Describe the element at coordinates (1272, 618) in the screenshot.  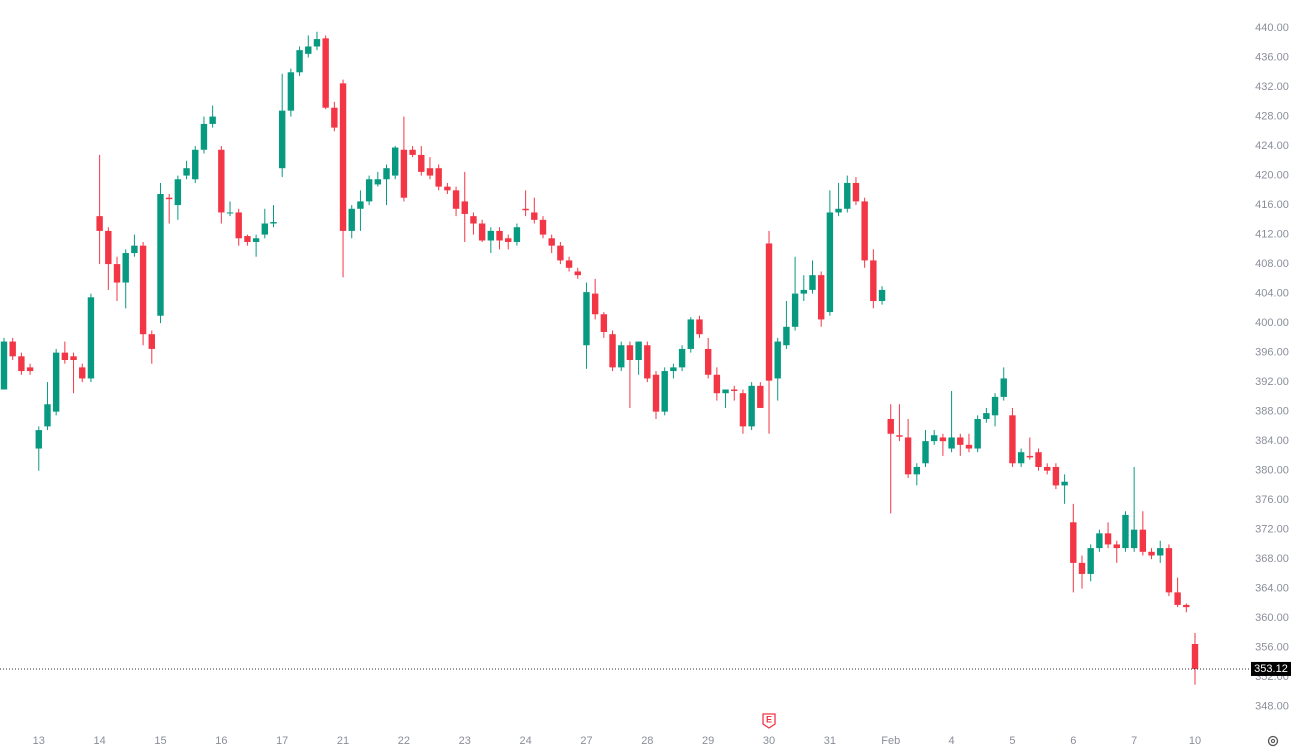
I see `y-tick-label: 360.00` at that location.